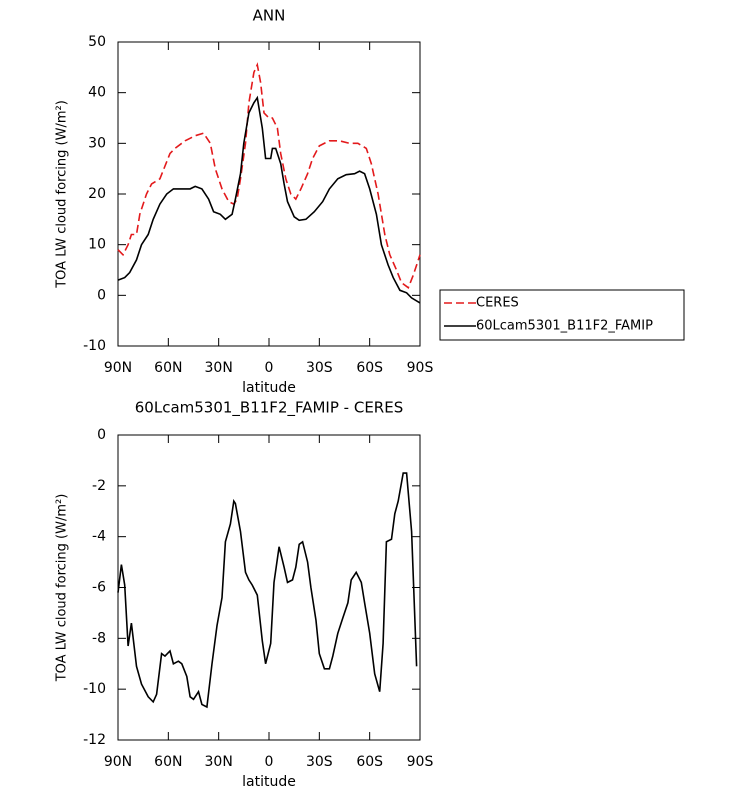 The height and width of the screenshot is (800, 733). I want to click on chart-title: ANN, so click(269, 16).